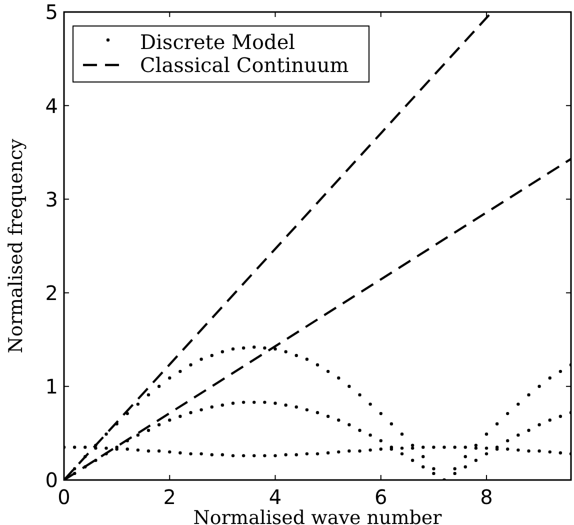  I want to click on y-tick-label: 2, so click(51, 293).